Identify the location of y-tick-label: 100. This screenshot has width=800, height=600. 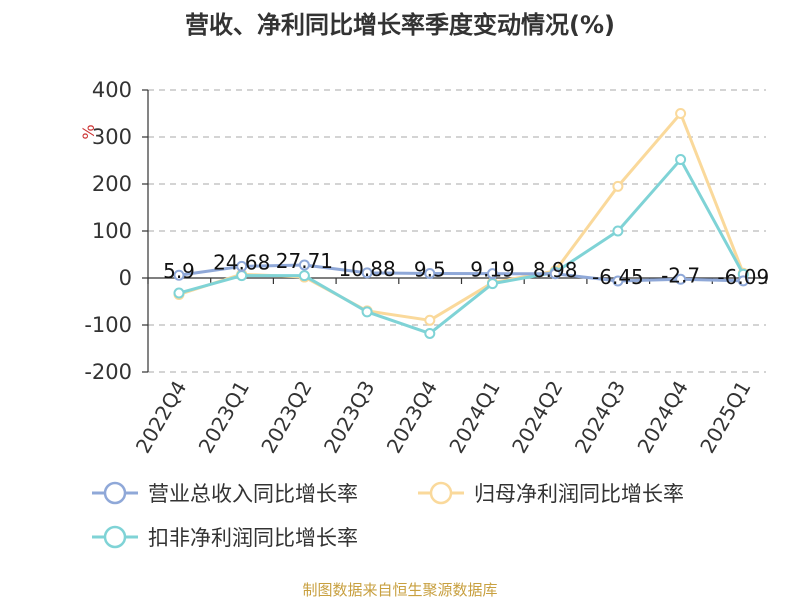
(112, 231).